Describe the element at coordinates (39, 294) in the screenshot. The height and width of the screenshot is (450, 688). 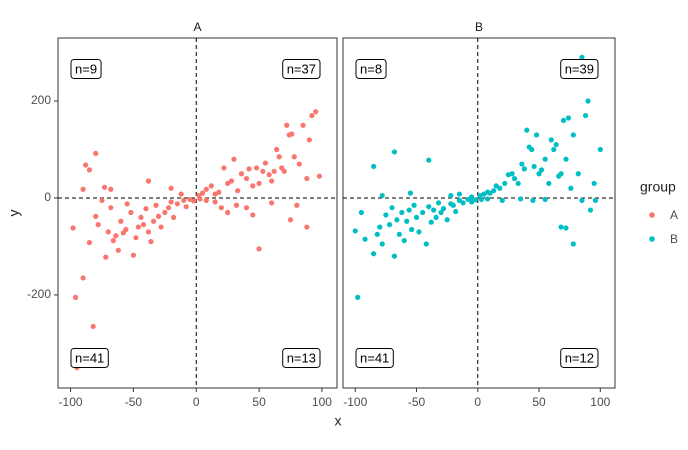
I see `y-tick-label: -200` at that location.